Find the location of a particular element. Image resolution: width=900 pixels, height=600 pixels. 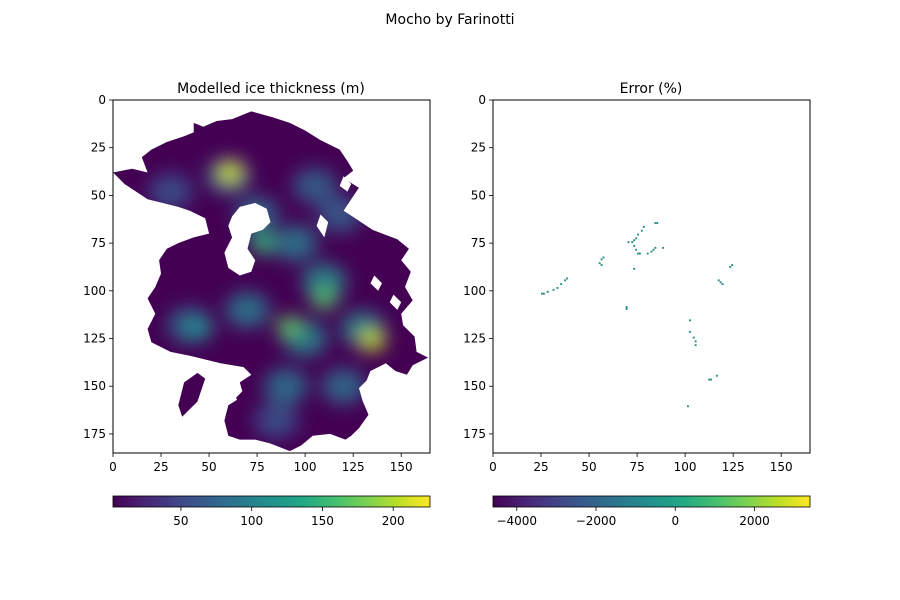

thickness-field is located at coordinates (267, 298).